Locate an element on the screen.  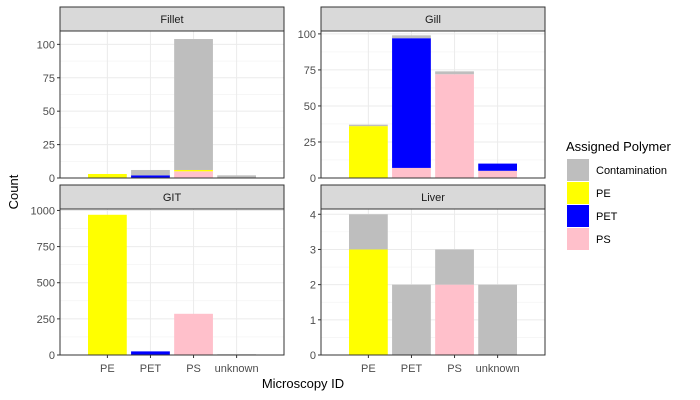
y-tick-label: 250 is located at coordinates (46, 320).